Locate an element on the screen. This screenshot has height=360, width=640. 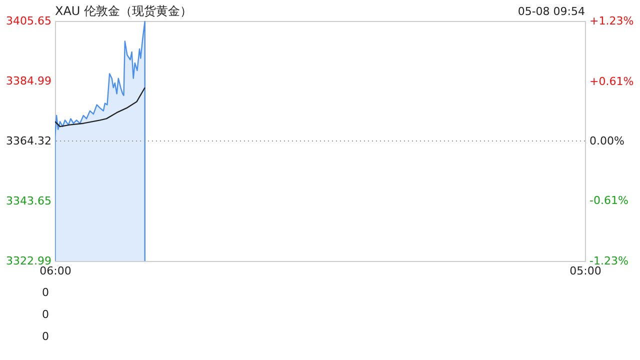
y-tick-label: 3364.32 is located at coordinates (29, 141).